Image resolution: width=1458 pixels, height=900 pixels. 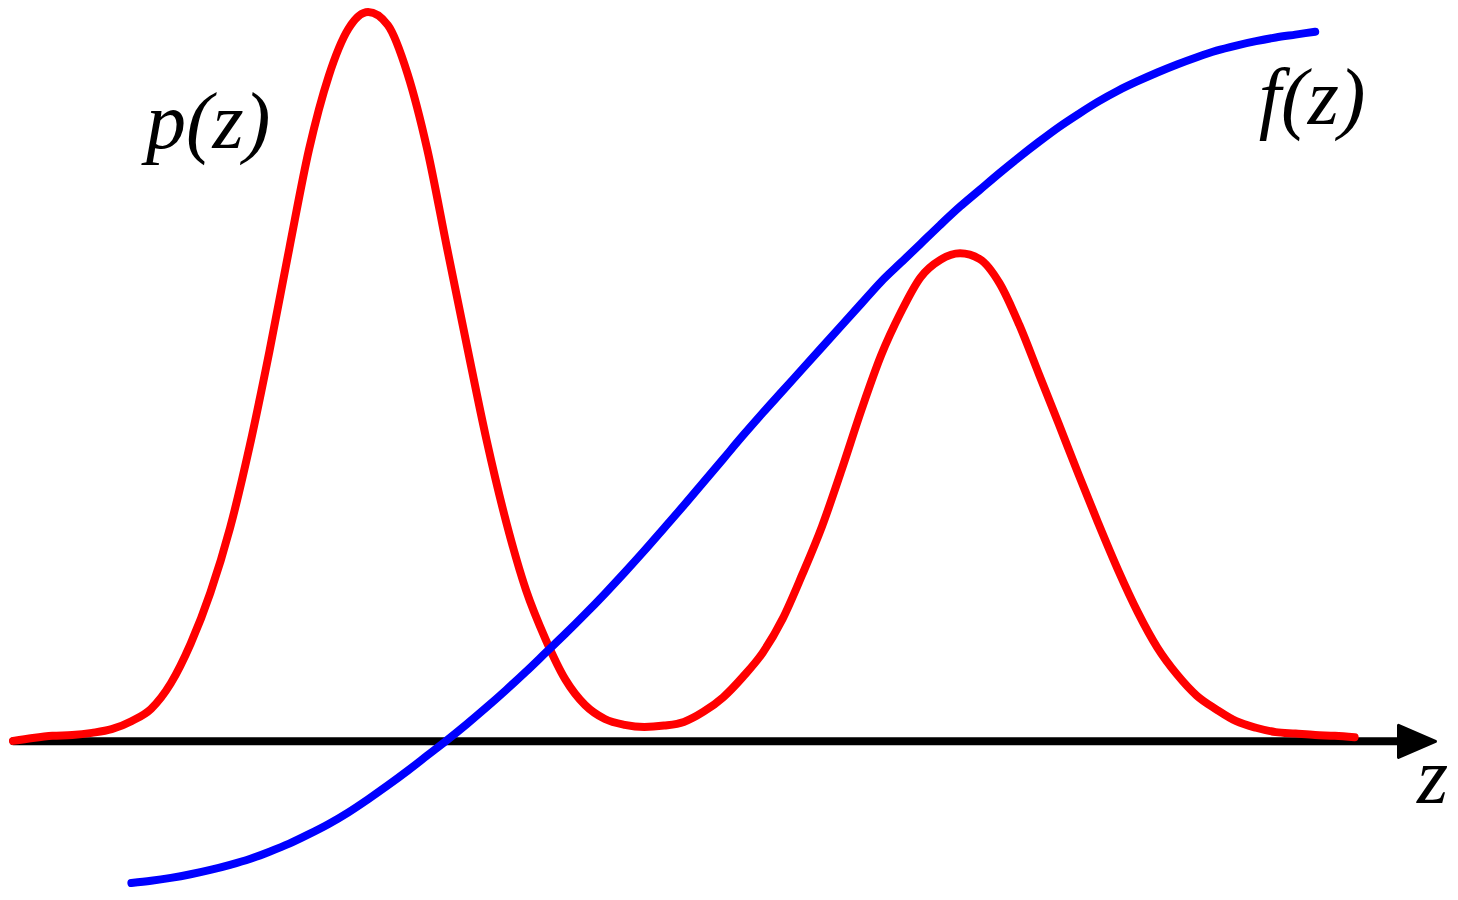 I want to click on series-label: f(z), so click(x=1312, y=97).